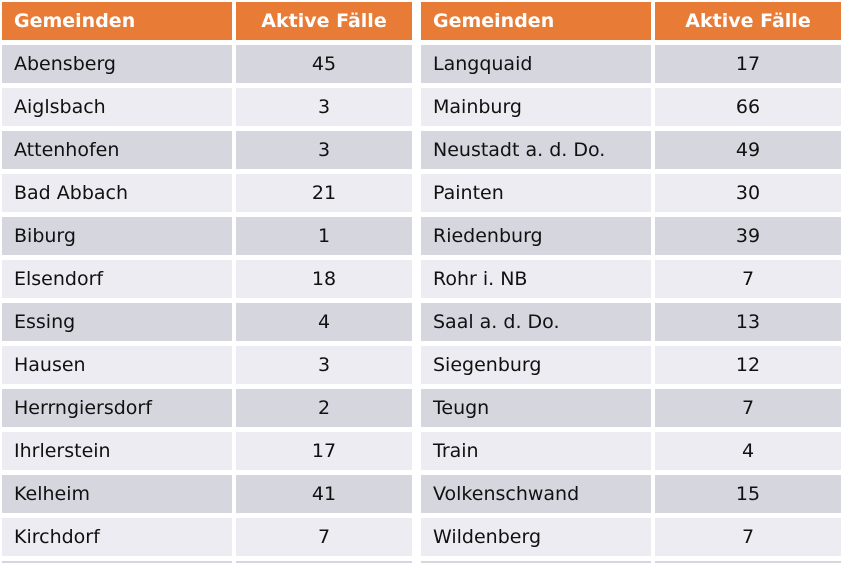 Image resolution: width=841 pixels, height=563 pixels. What do you see at coordinates (117, 236) in the screenshot?
I see `municipality-cell: Biburg` at bounding box center [117, 236].